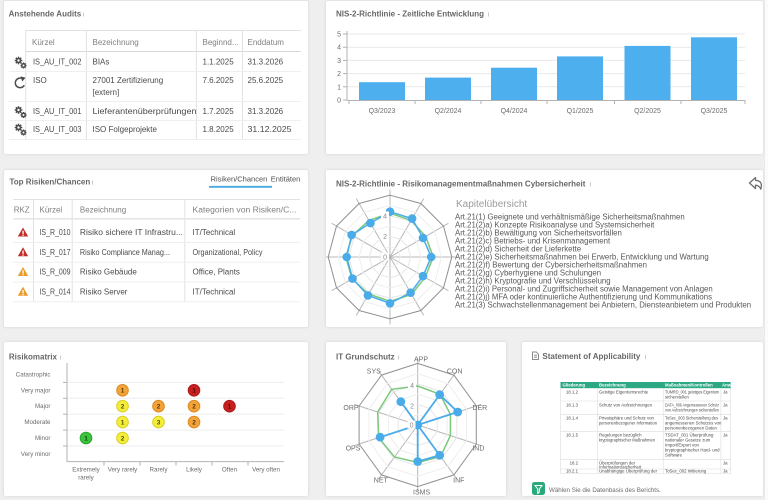 The height and width of the screenshot is (500, 768). What do you see at coordinates (385, 217) in the screenshot?
I see `svg-text: 4` at bounding box center [385, 217].